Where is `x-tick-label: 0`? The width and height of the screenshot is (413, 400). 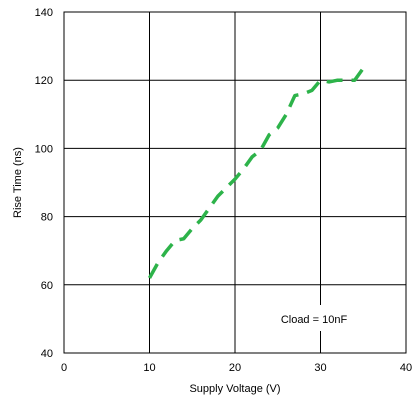 x-tick-label: 0 is located at coordinates (64, 368).